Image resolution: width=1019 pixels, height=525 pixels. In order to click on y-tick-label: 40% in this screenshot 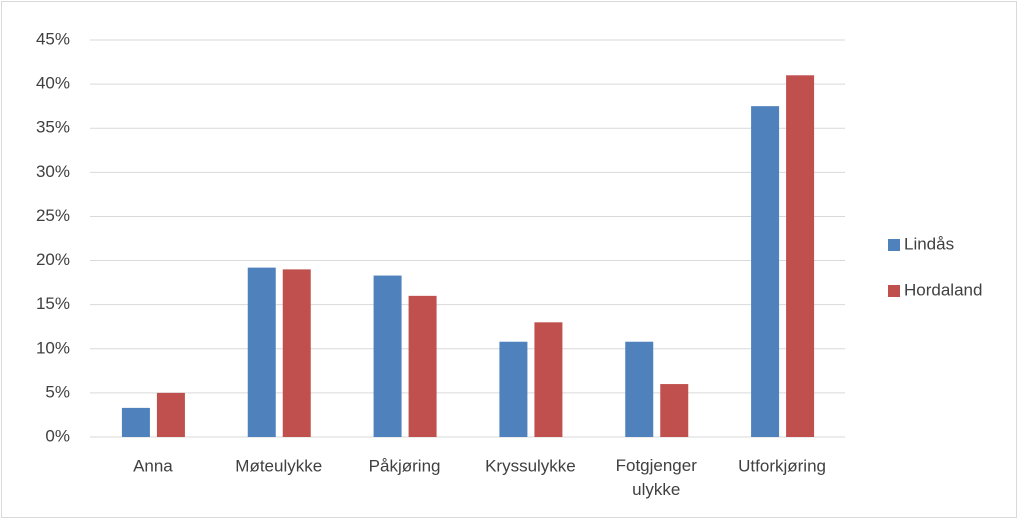, I will do `click(53, 83)`.